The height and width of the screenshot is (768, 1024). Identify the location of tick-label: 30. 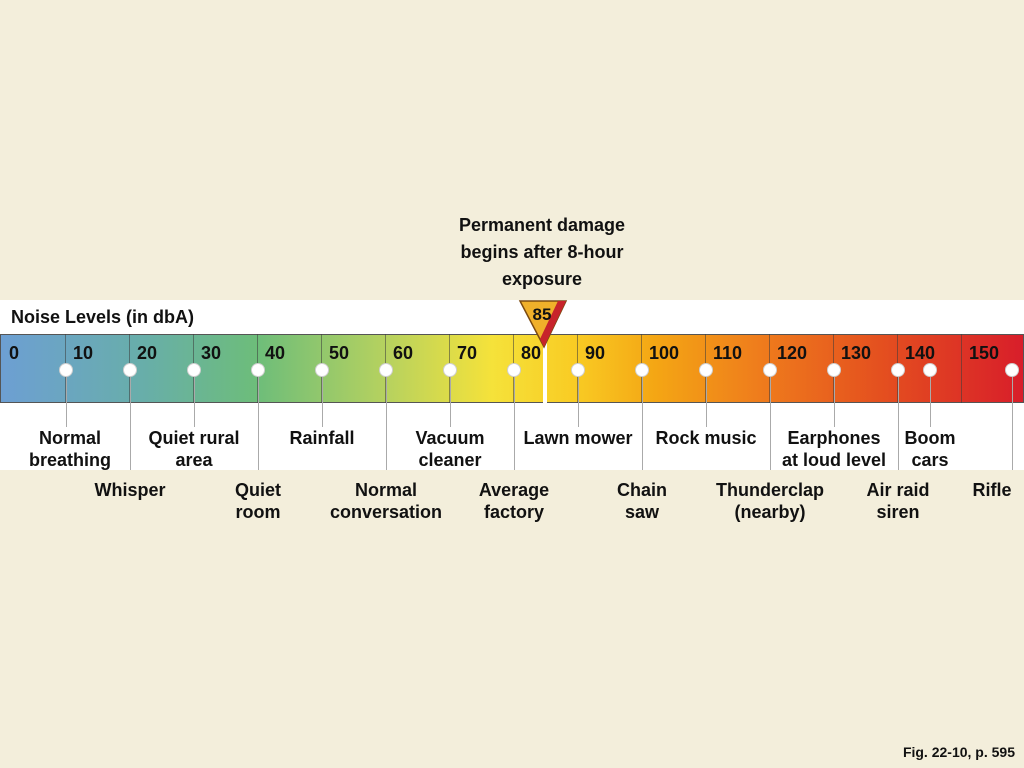
(211, 353).